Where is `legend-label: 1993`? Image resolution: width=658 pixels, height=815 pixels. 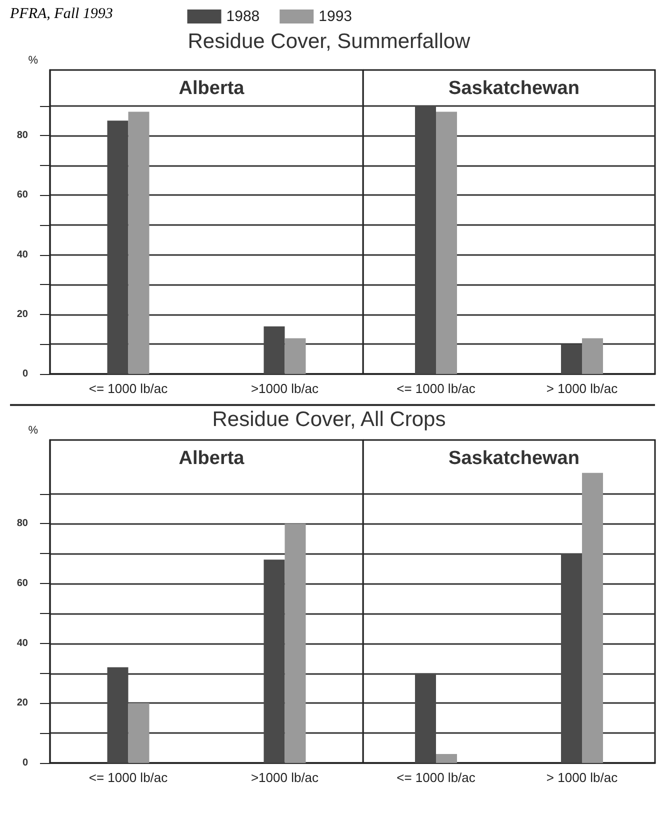 legend-label: 1993 is located at coordinates (335, 16).